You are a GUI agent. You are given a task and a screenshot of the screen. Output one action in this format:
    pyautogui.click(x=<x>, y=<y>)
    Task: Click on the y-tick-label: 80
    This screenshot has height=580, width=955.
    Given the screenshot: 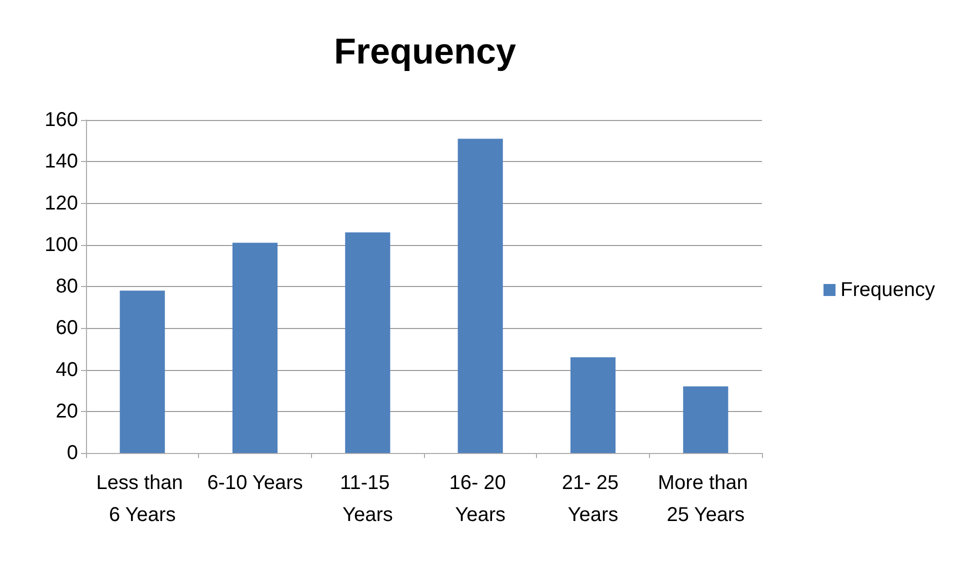 What is the action you would take?
    pyautogui.click(x=67, y=287)
    